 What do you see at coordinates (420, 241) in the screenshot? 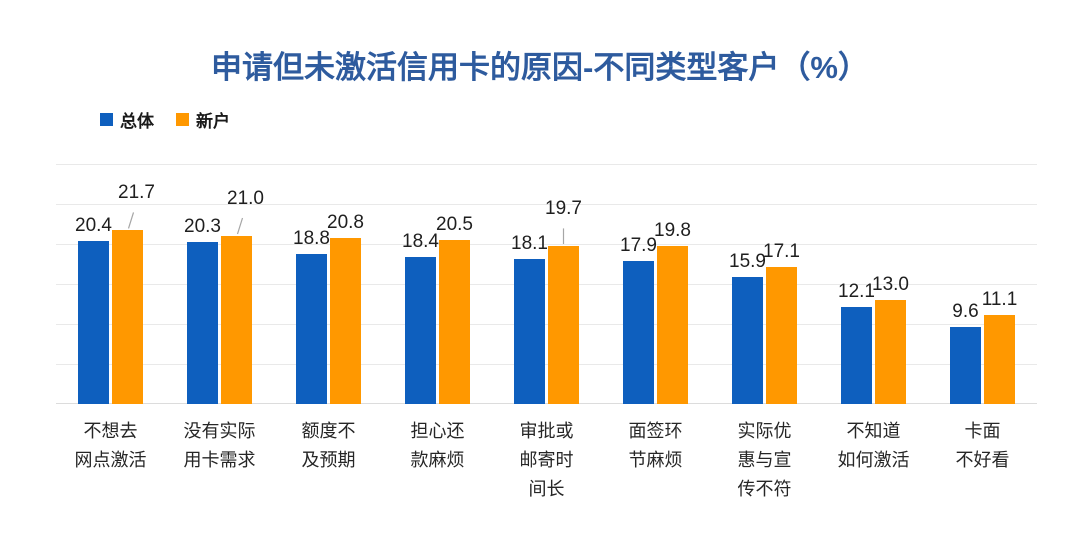
I see `bar-value-label: 18.4` at bounding box center [420, 241].